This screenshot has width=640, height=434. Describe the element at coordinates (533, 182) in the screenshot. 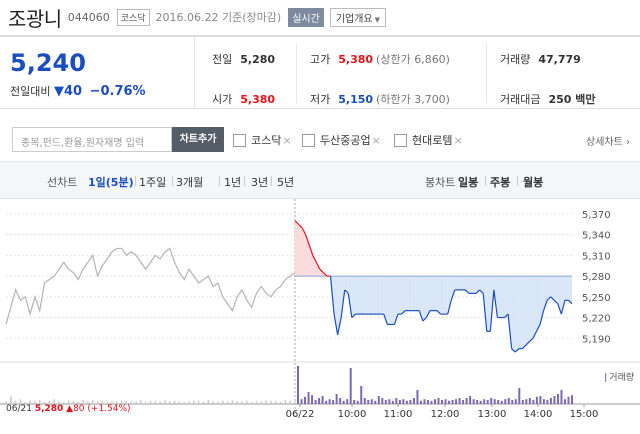

I see `candle-monthly: 월봉` at that location.